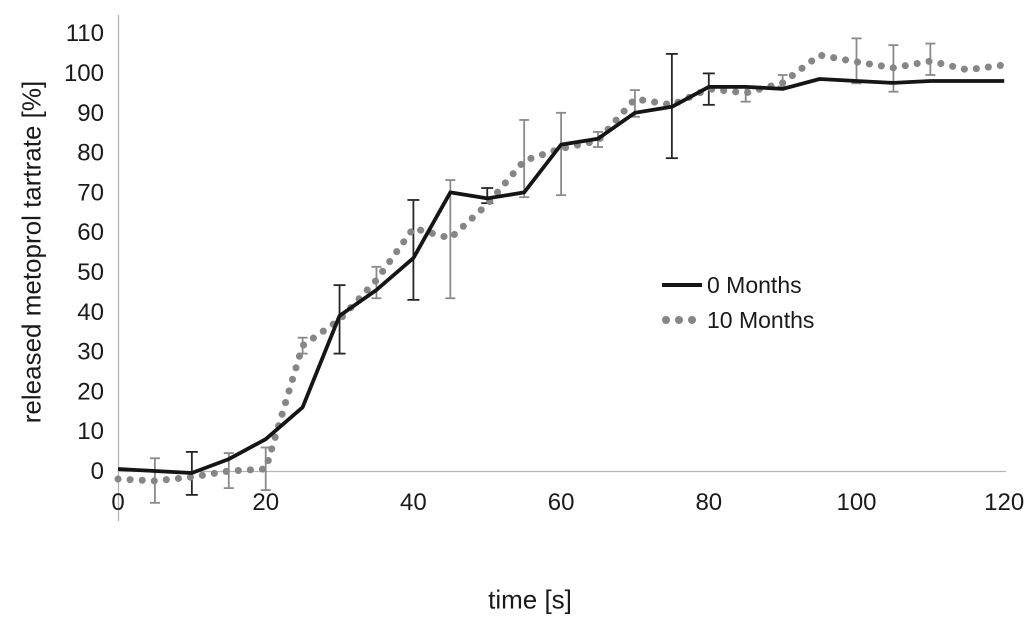 This screenshot has height=625, width=1024. I want to click on x-tick-label: 60, so click(561, 502).